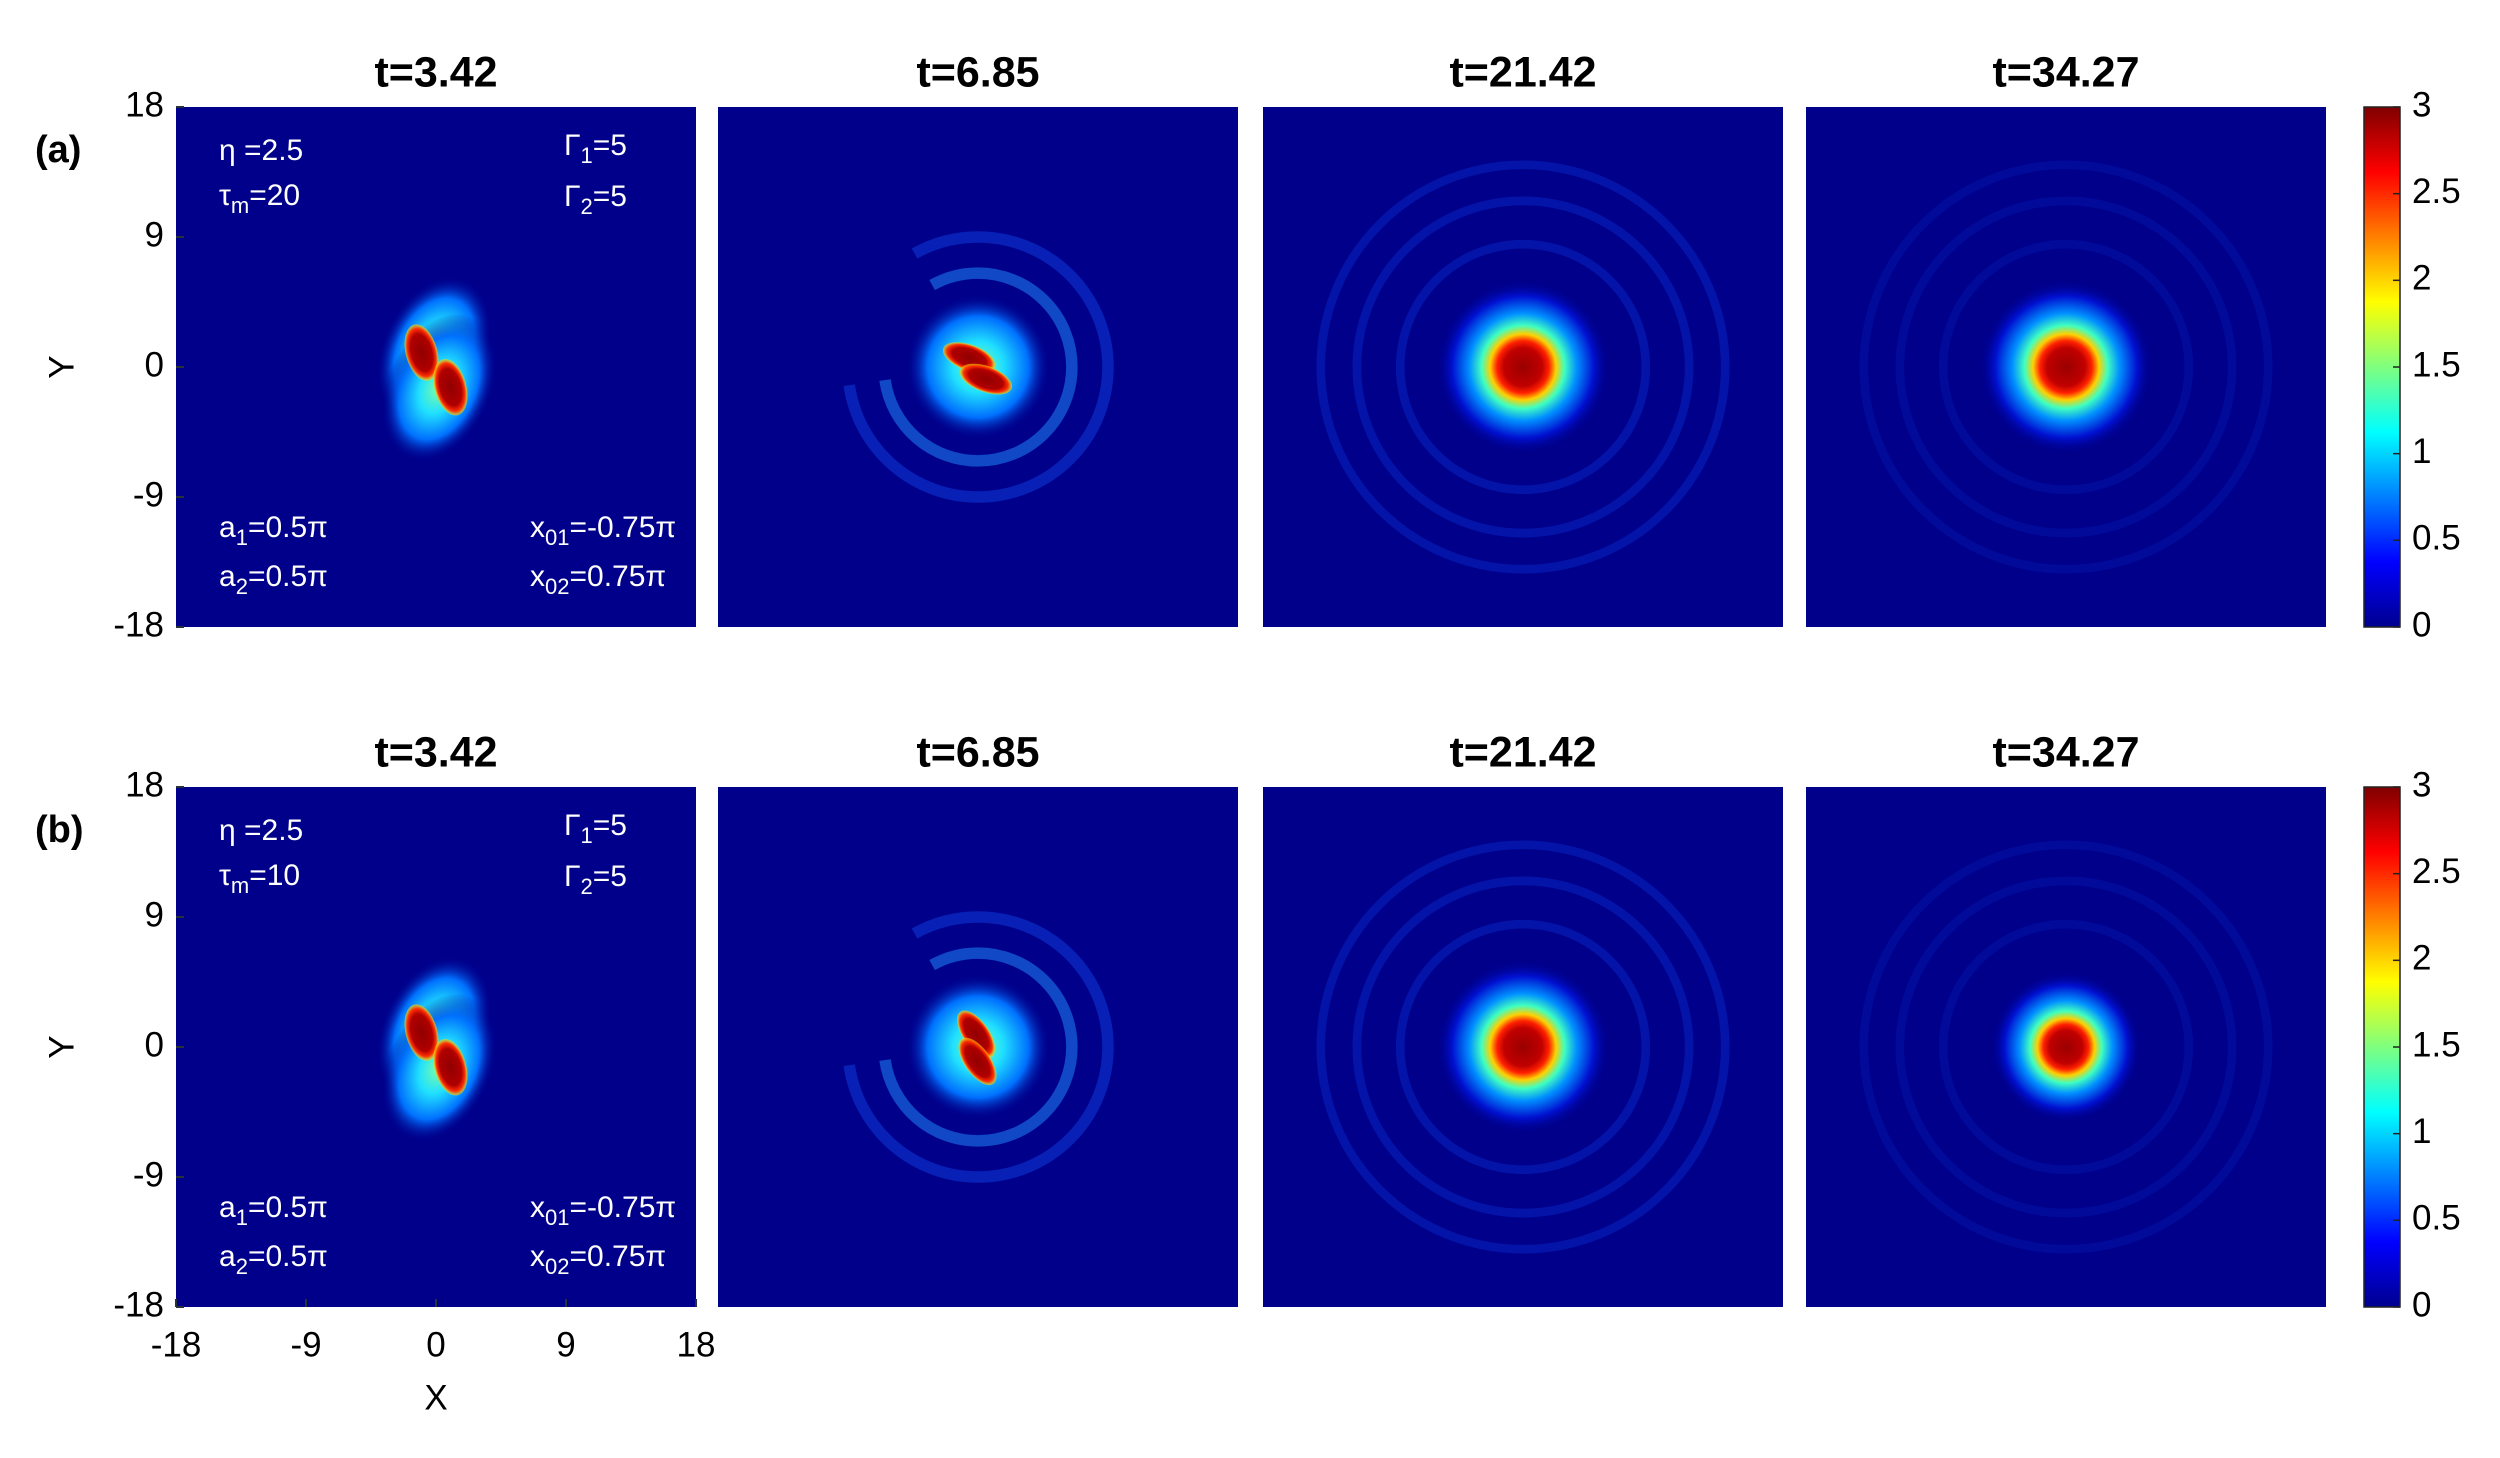  What do you see at coordinates (148, 1174) in the screenshot?
I see `y-tick-label: -9` at bounding box center [148, 1174].